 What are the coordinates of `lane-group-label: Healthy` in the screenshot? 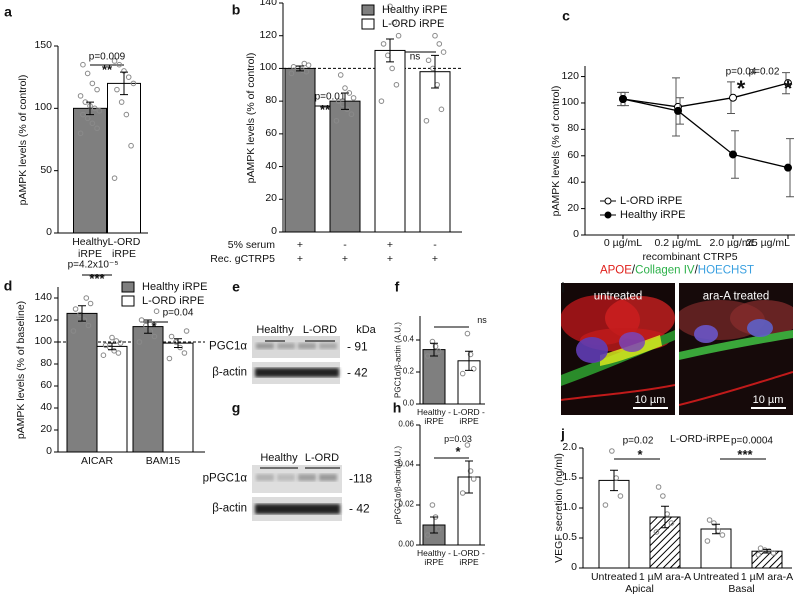 It's located at (275, 329).